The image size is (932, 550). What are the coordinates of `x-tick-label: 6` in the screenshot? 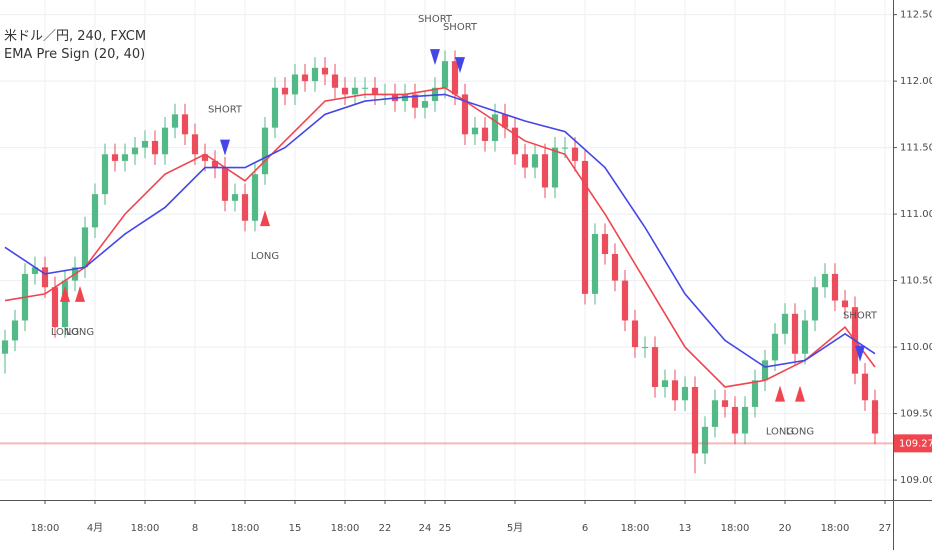 It's located at (585, 528).